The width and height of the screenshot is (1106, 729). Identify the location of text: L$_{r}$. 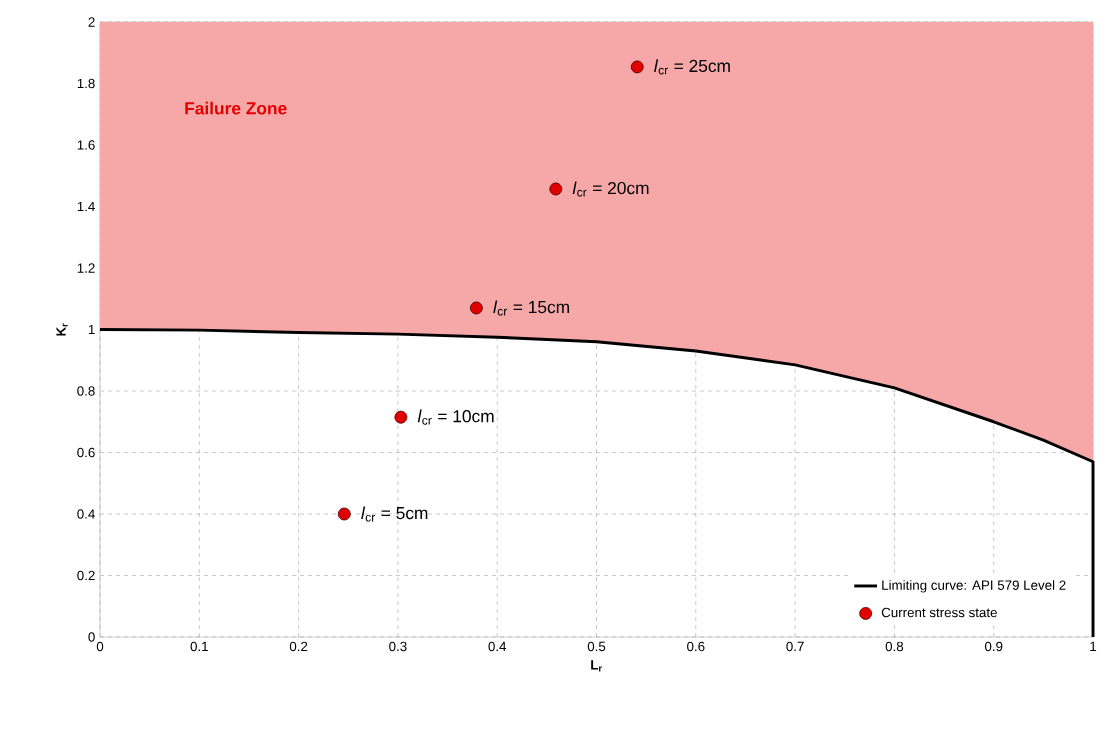
(596, 666).